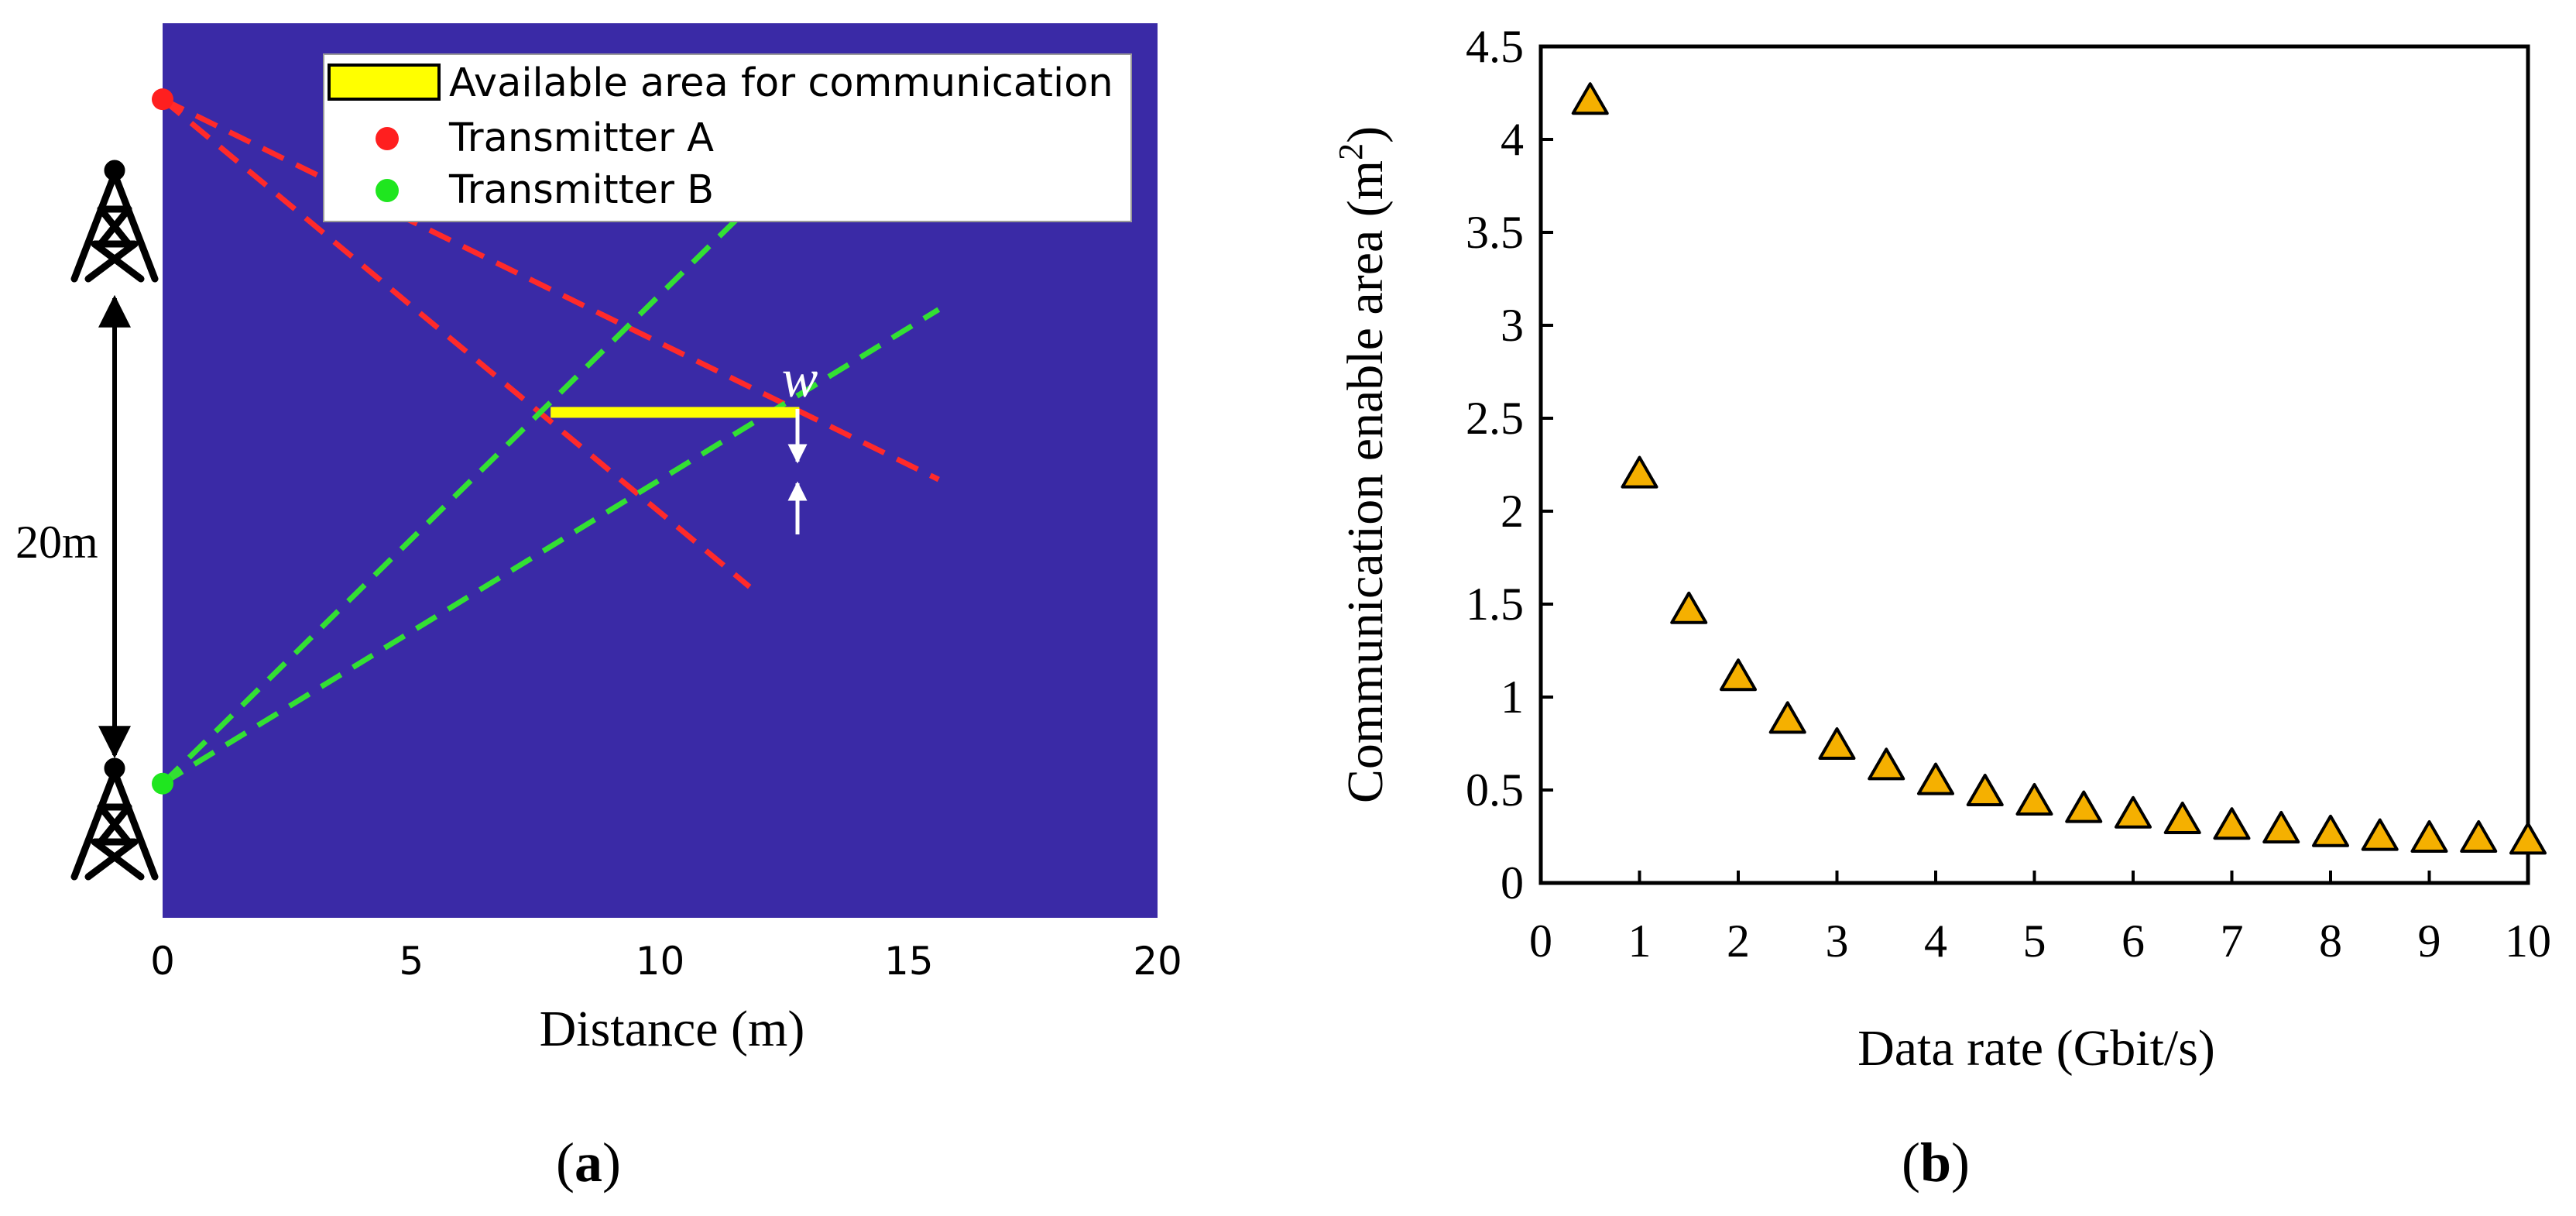 This screenshot has height=1216, width=2576. Describe the element at coordinates (2232, 941) in the screenshot. I see `x-tick-label-b: 7` at that location.